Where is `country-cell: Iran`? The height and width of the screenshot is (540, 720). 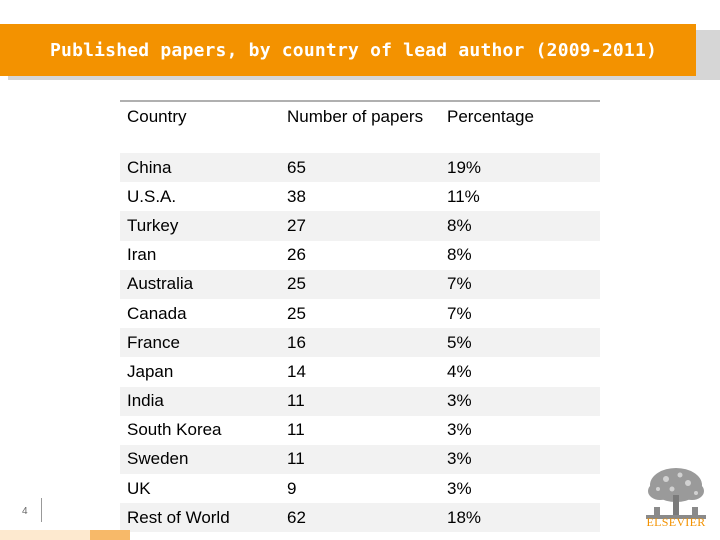 country-cell: Iran is located at coordinates (142, 255).